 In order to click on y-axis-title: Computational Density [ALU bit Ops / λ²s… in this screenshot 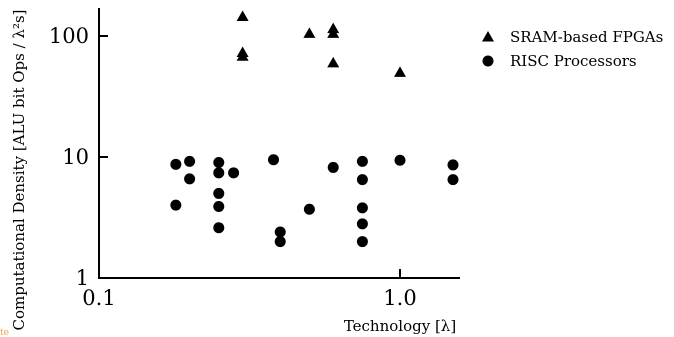, I will do `click(19, 169)`.